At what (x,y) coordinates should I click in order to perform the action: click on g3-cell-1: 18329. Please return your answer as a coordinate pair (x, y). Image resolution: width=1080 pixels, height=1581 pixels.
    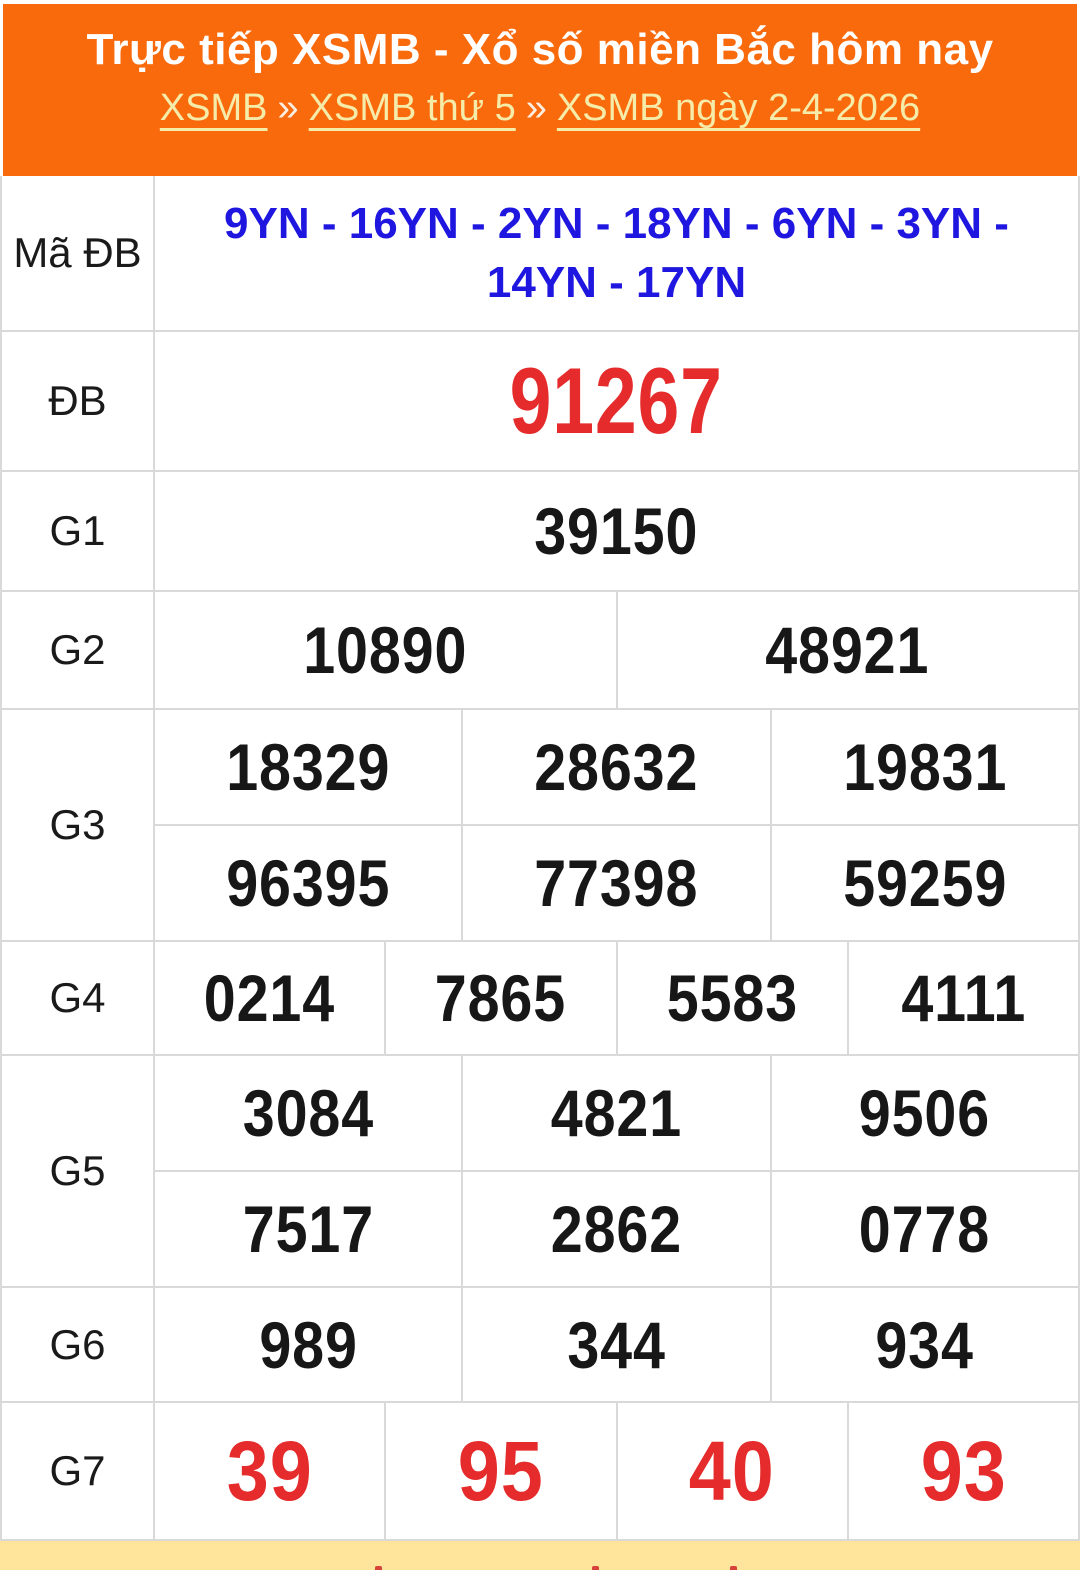
    Looking at the image, I should click on (309, 767).